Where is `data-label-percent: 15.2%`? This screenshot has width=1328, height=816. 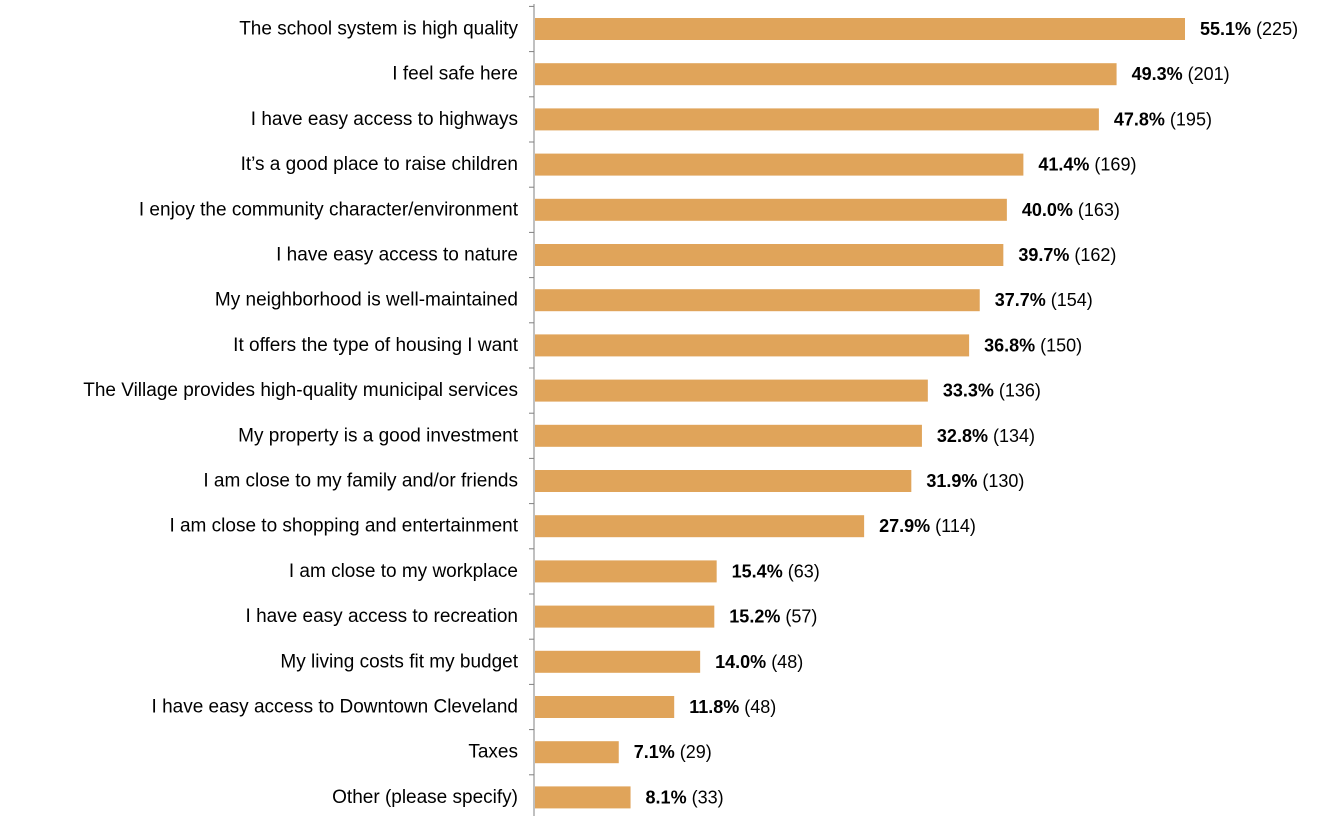 data-label-percent: 15.2% is located at coordinates (754, 617).